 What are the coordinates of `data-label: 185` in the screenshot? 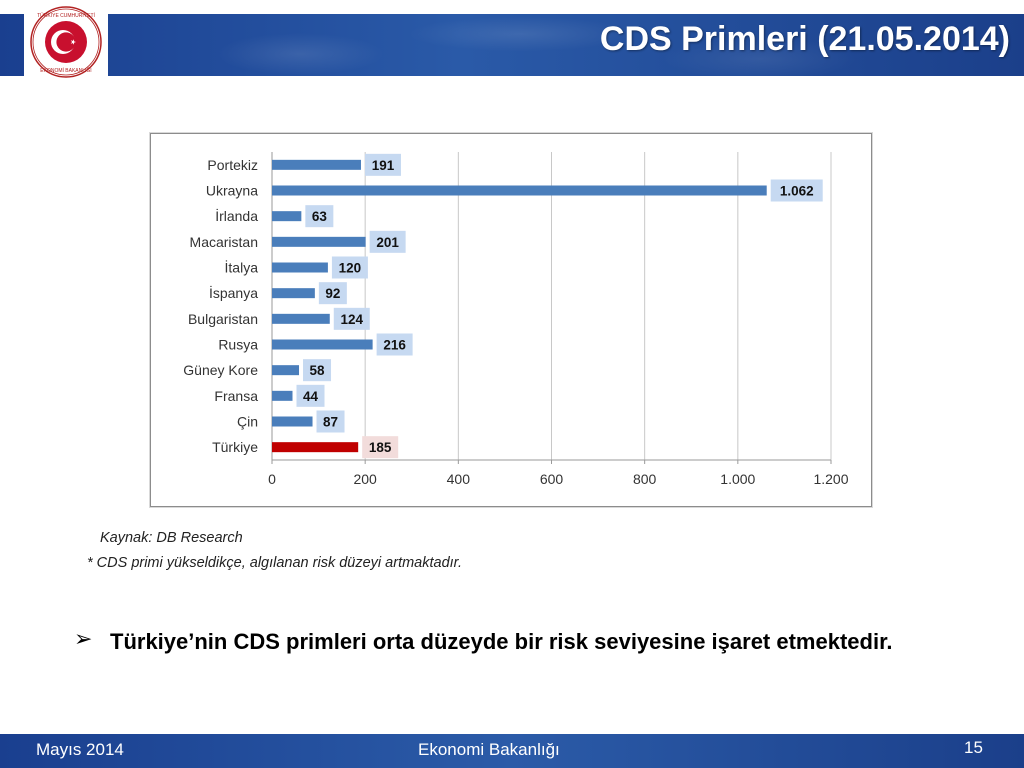 It's located at (380, 447).